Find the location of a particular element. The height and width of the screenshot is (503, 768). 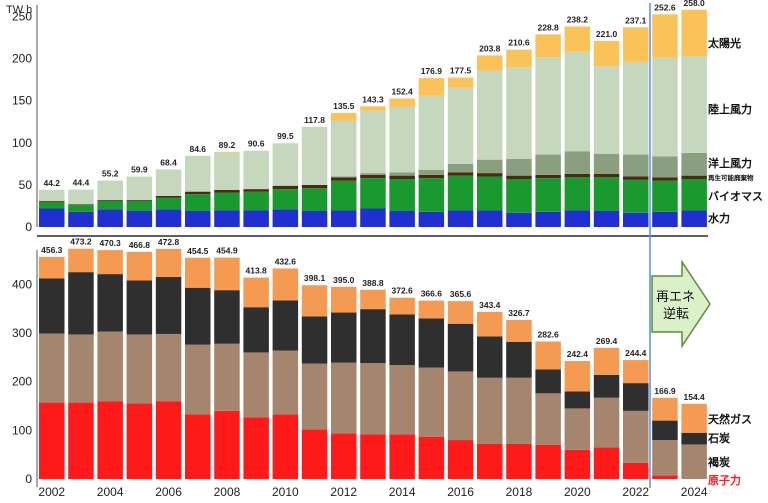

legend-biomass: バイオマス is located at coordinates (735, 196).